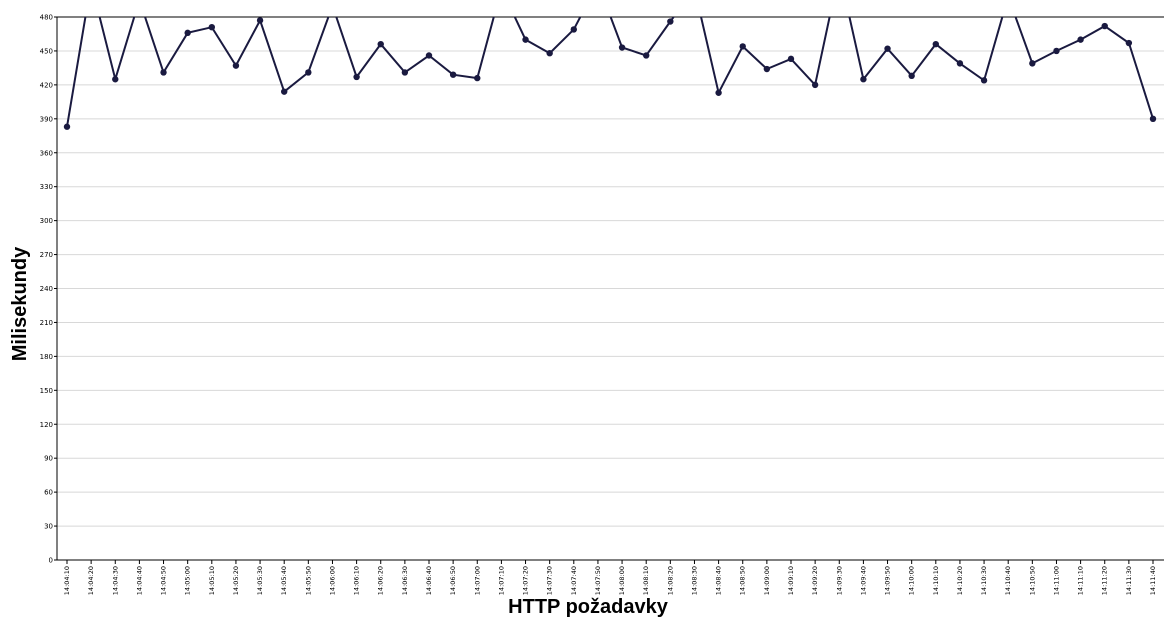  What do you see at coordinates (46, 255) in the screenshot?
I see `y-tick-label: 270` at bounding box center [46, 255].